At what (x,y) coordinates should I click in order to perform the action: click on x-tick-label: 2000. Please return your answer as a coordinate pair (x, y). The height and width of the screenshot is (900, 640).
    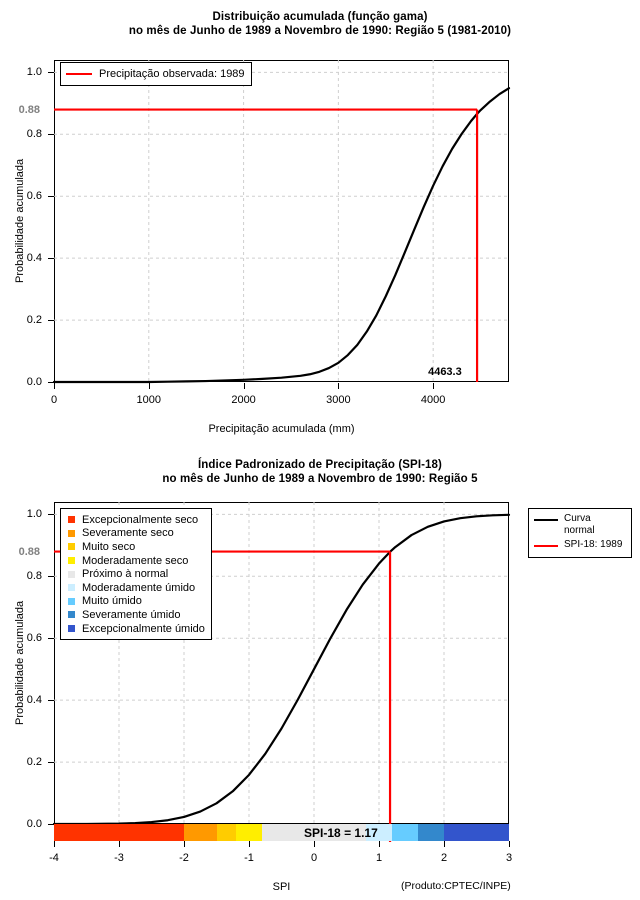
    Looking at the image, I should click on (243, 400).